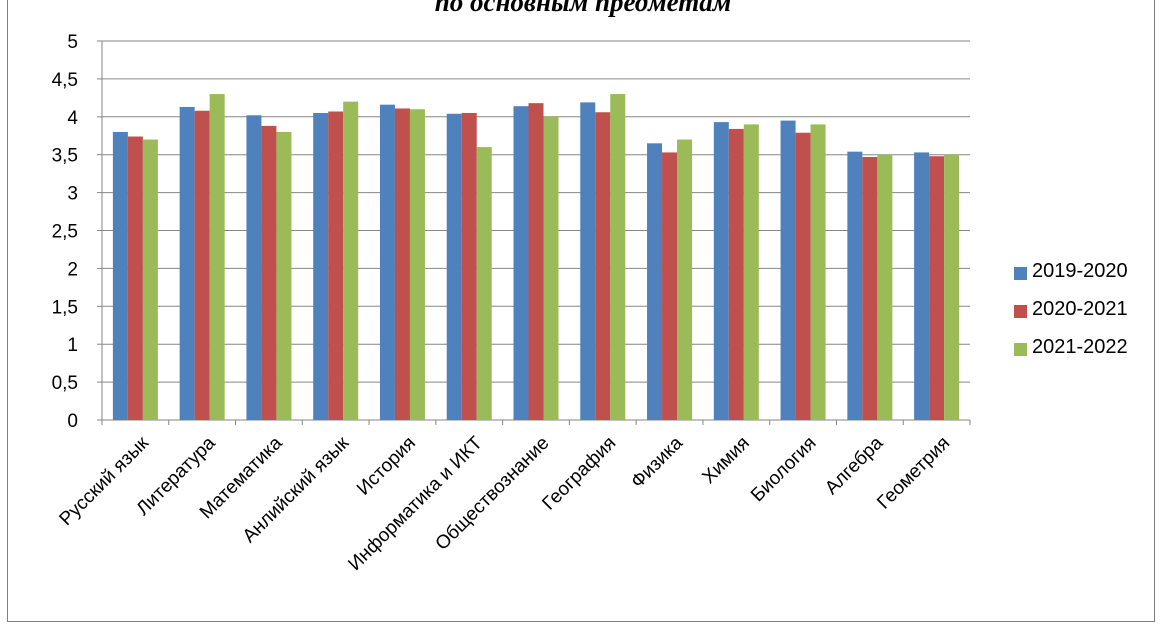  I want to click on legend-label: 2021-2022, so click(1080, 347).